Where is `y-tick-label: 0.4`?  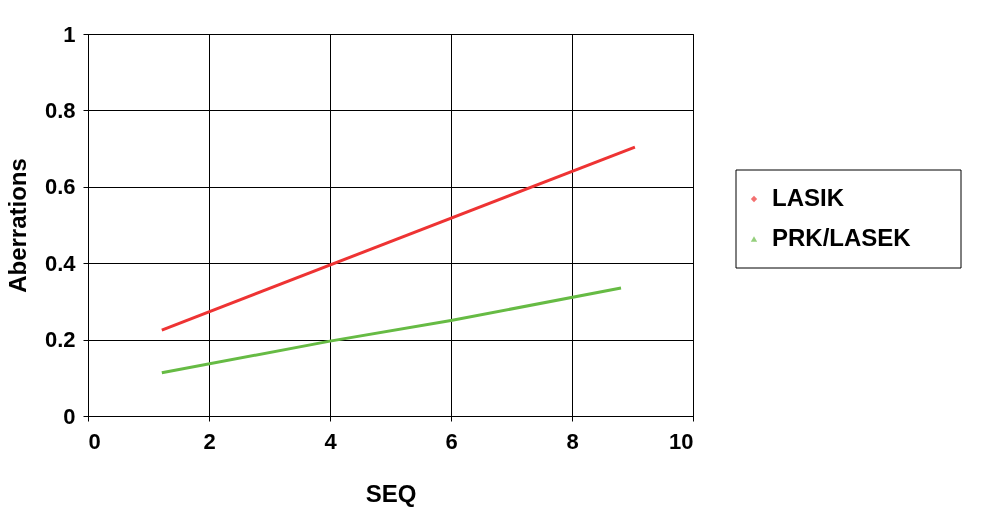 y-tick-label: 0.4 is located at coordinates (60, 263).